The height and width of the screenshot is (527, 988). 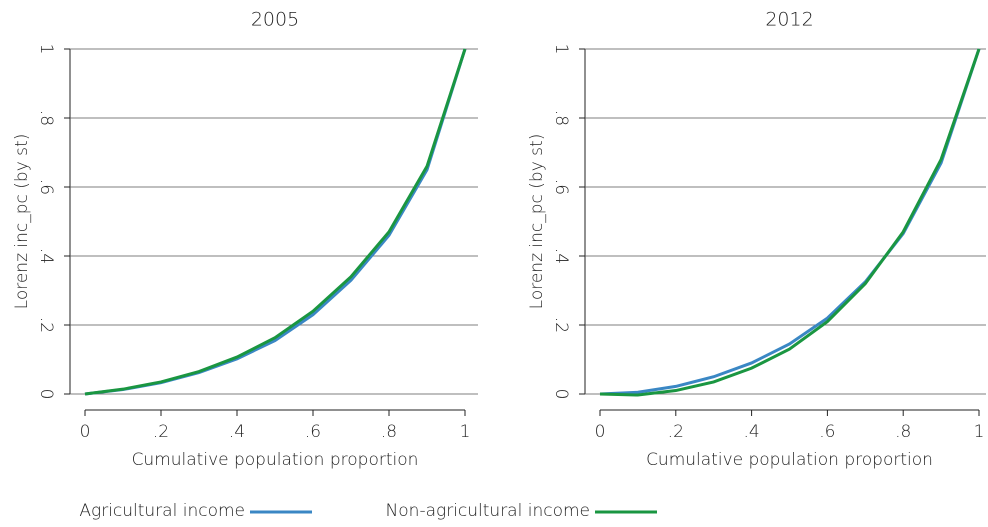 I want to click on chart-title: 2005, so click(x=275, y=20).